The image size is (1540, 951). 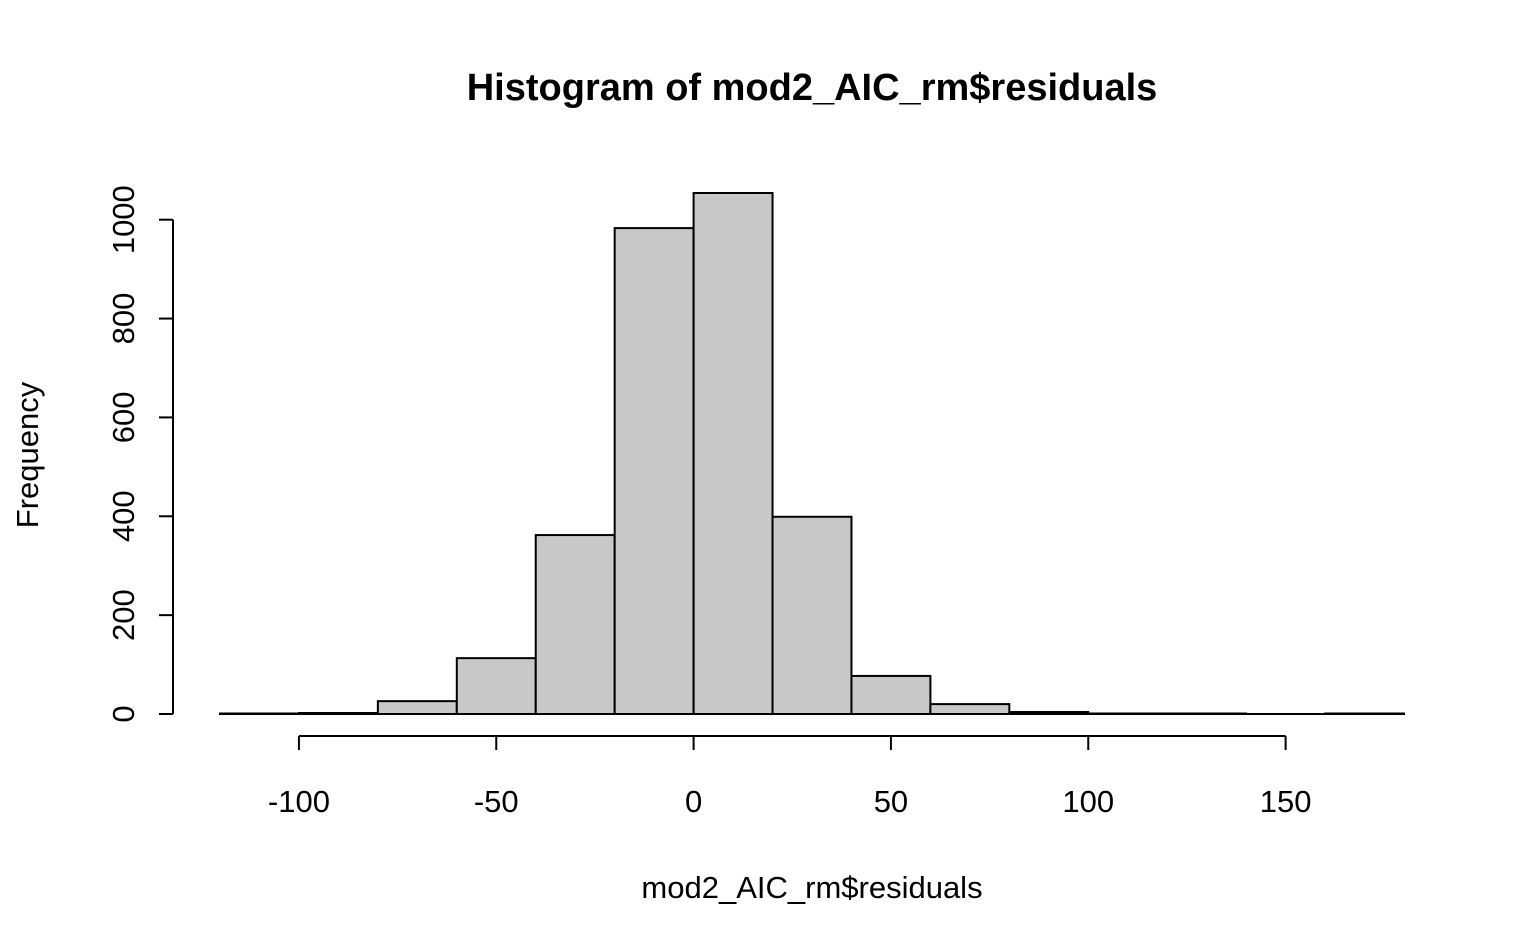 What do you see at coordinates (123, 219) in the screenshot?
I see `y-tick-label: 1000` at bounding box center [123, 219].